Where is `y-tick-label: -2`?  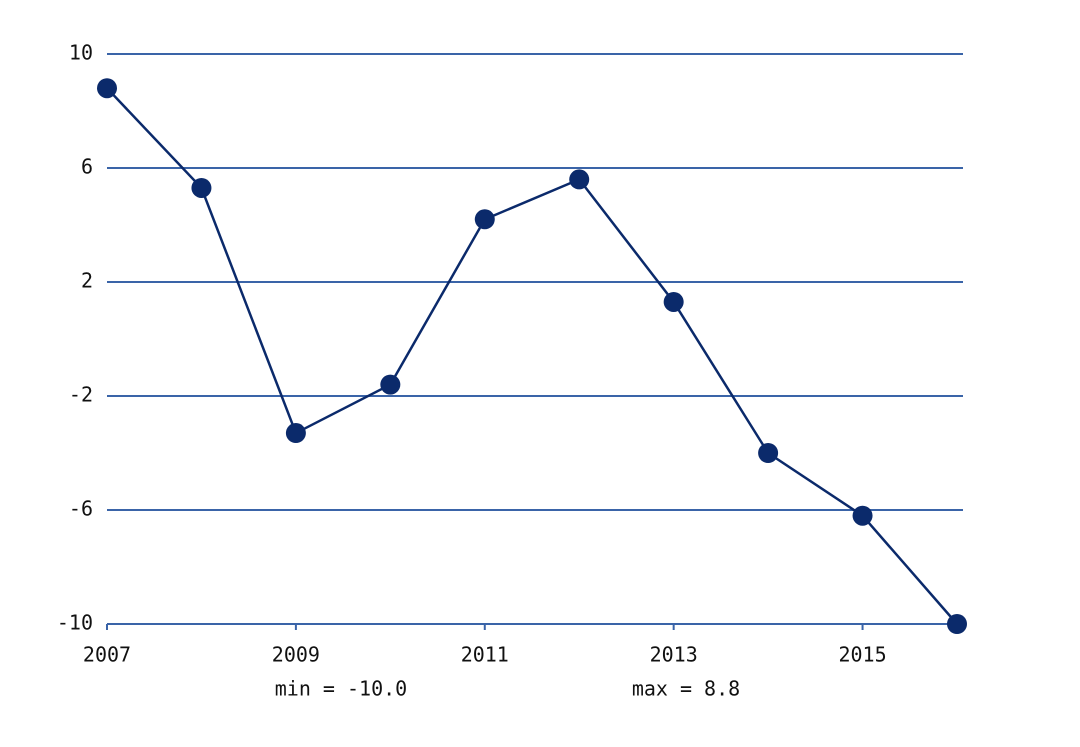
y-tick-label: -2 is located at coordinates (81, 395).